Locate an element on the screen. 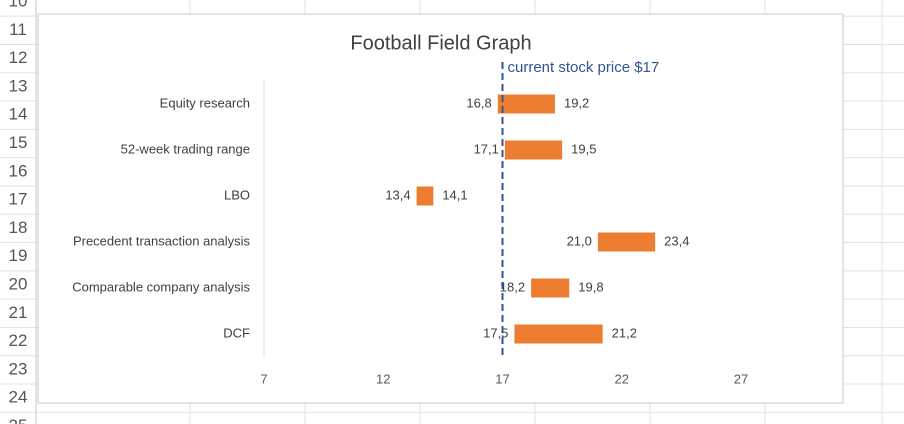  row-number: 15 is located at coordinates (18, 142).